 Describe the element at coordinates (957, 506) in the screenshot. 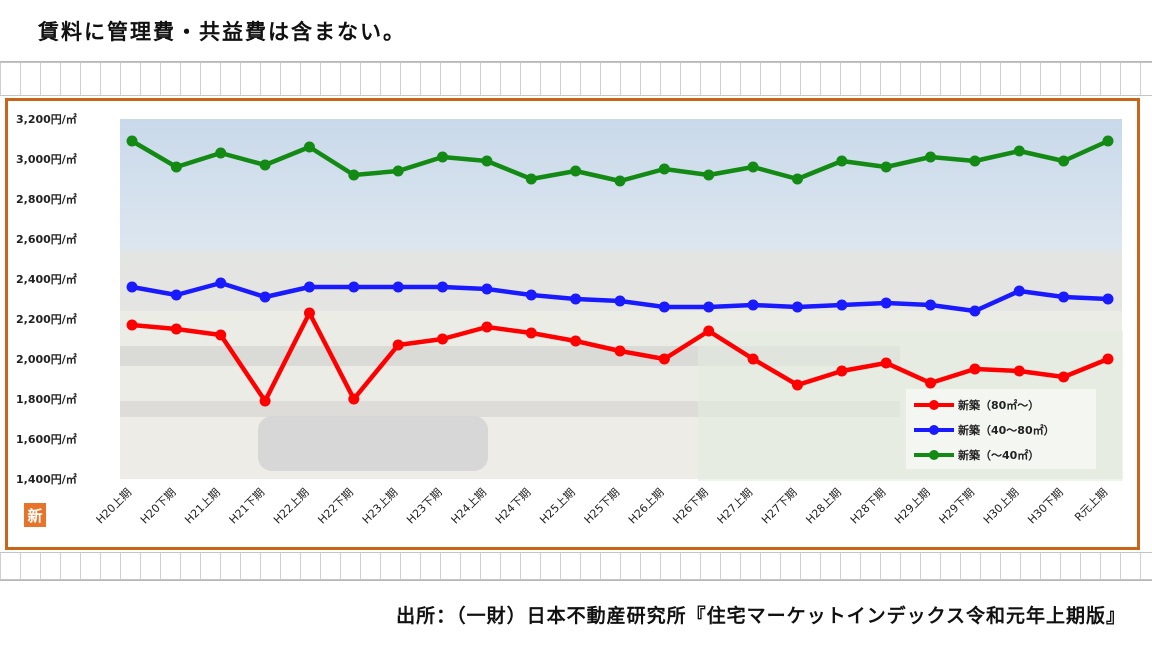

I see `x-tick-label: H29下期` at that location.